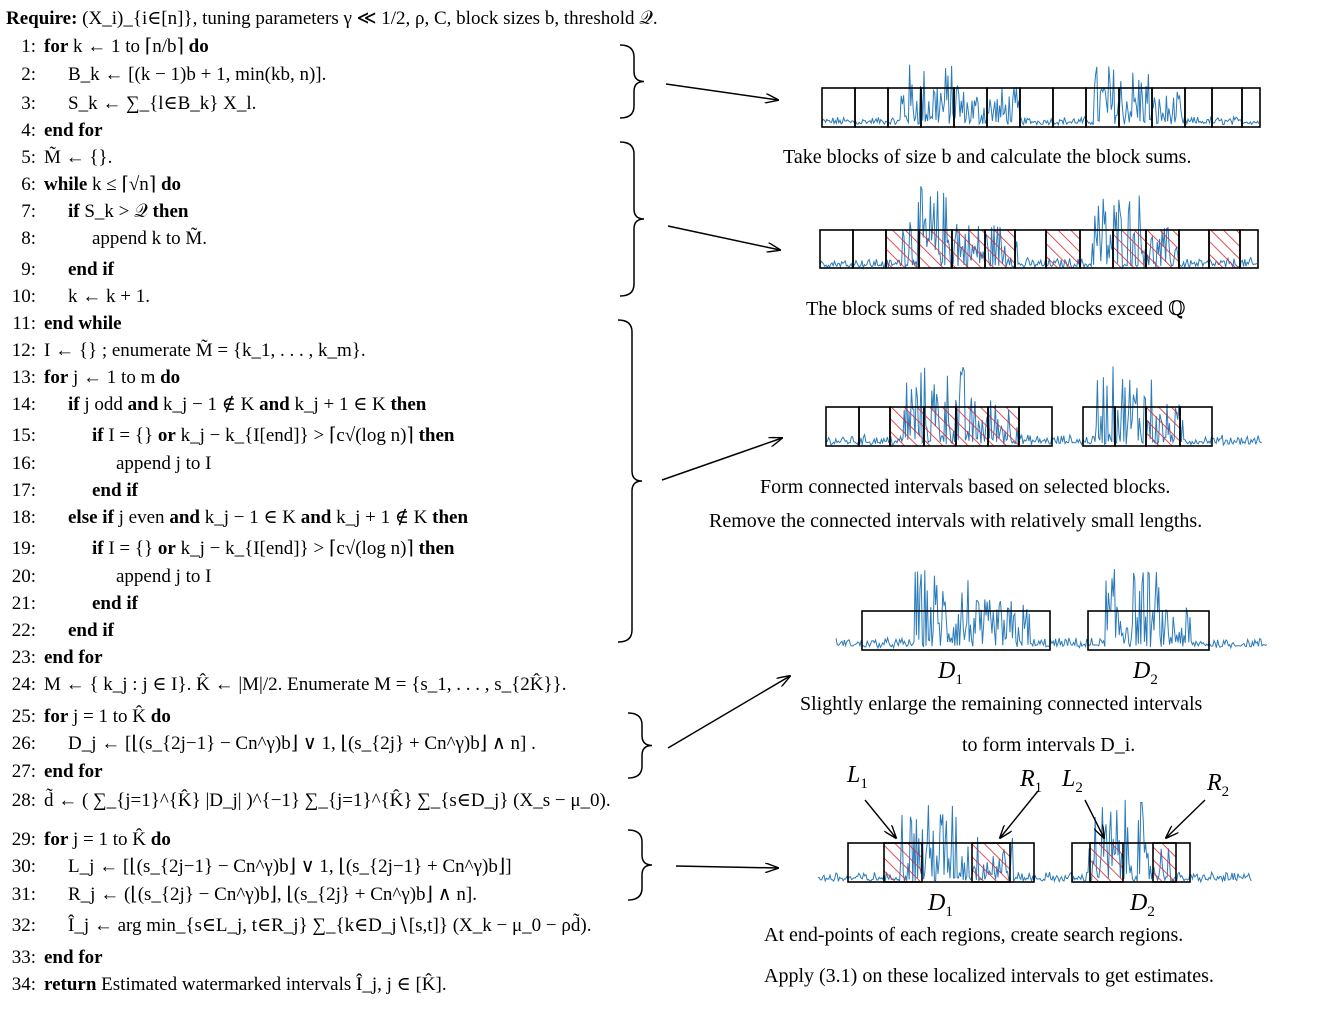 The width and height of the screenshot is (1324, 1012). What do you see at coordinates (23, 404) in the screenshot?
I see `line-number: 14:` at bounding box center [23, 404].